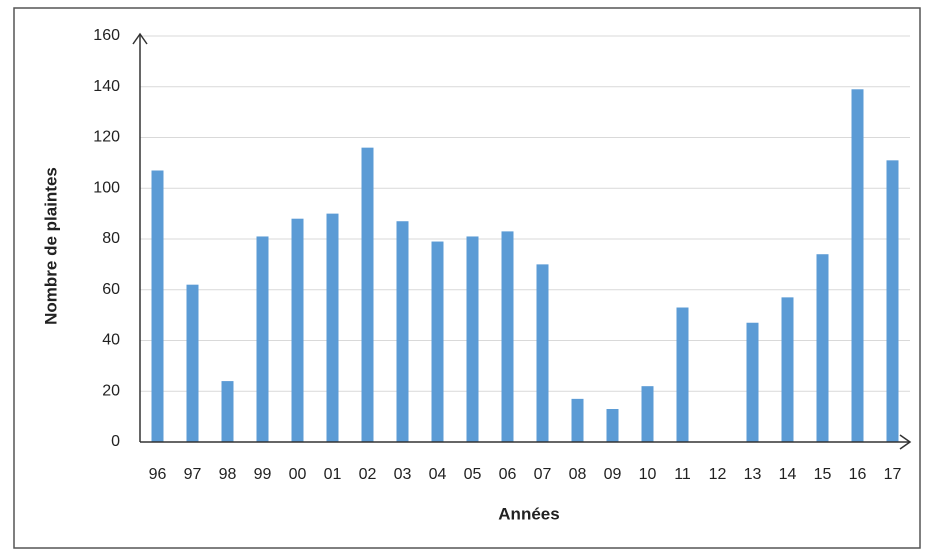 Image resolution: width=930 pixels, height=560 pixels. Describe the element at coordinates (333, 474) in the screenshot. I see `x-tick-label: 01` at that location.